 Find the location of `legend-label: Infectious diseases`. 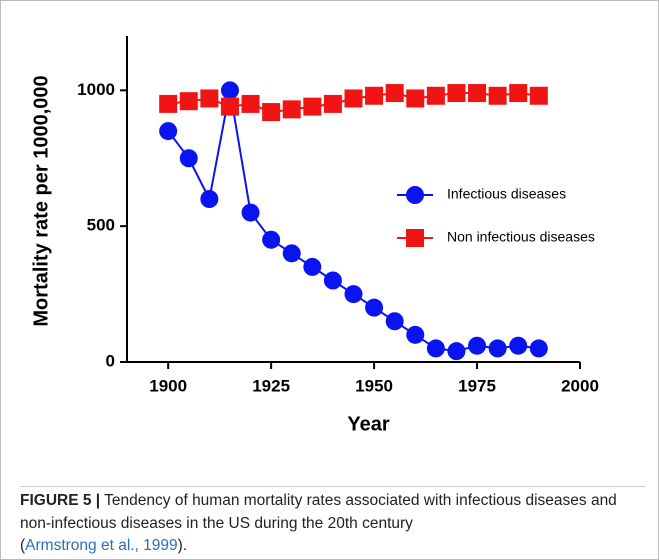

legend-label: Infectious diseases is located at coordinates (506, 194).